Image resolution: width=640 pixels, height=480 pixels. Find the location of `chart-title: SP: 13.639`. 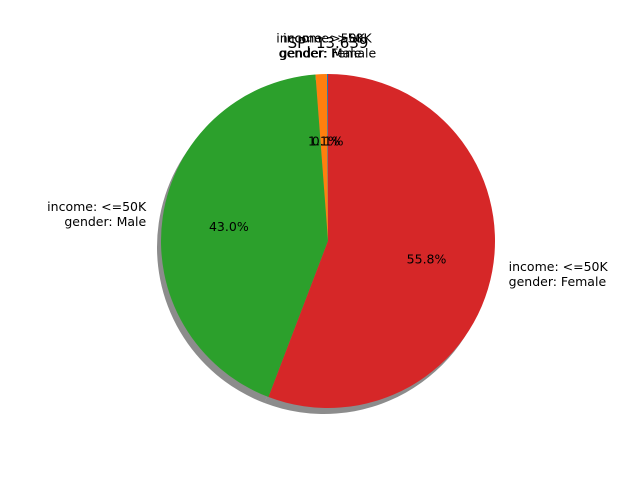

chart-title: SP: 13.639 is located at coordinates (328, 43).